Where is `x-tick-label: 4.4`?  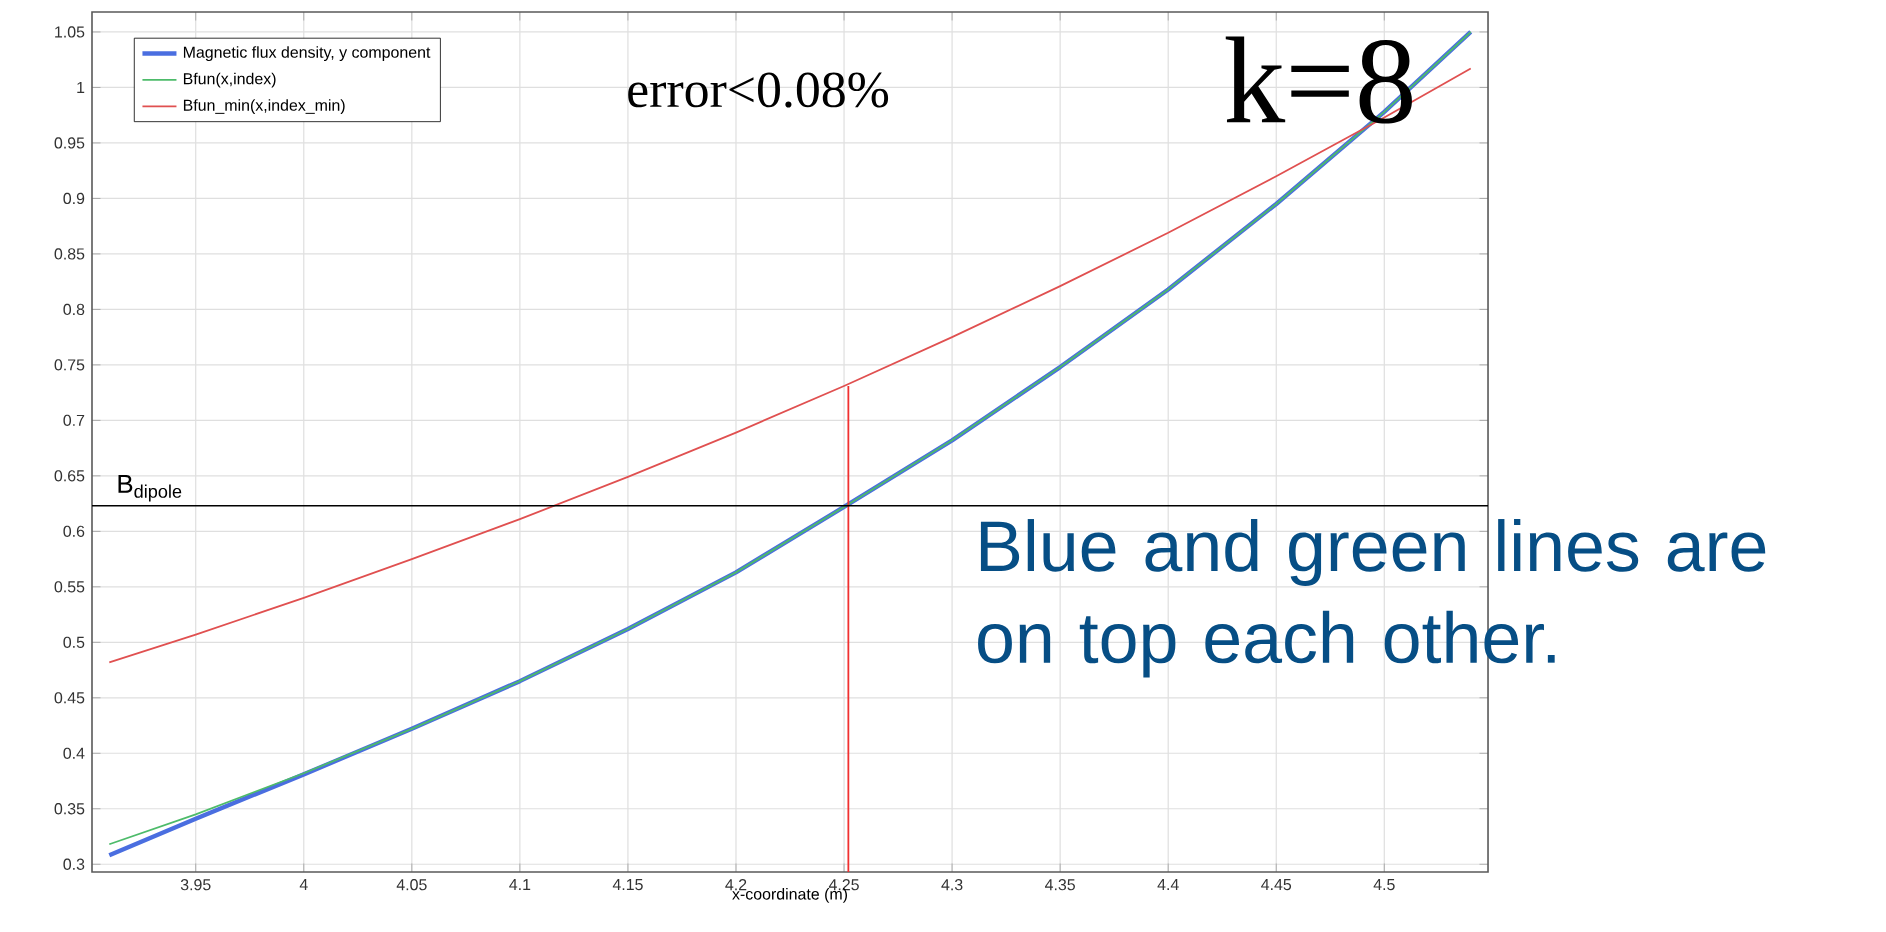 x-tick-label: 4.4 is located at coordinates (1168, 885).